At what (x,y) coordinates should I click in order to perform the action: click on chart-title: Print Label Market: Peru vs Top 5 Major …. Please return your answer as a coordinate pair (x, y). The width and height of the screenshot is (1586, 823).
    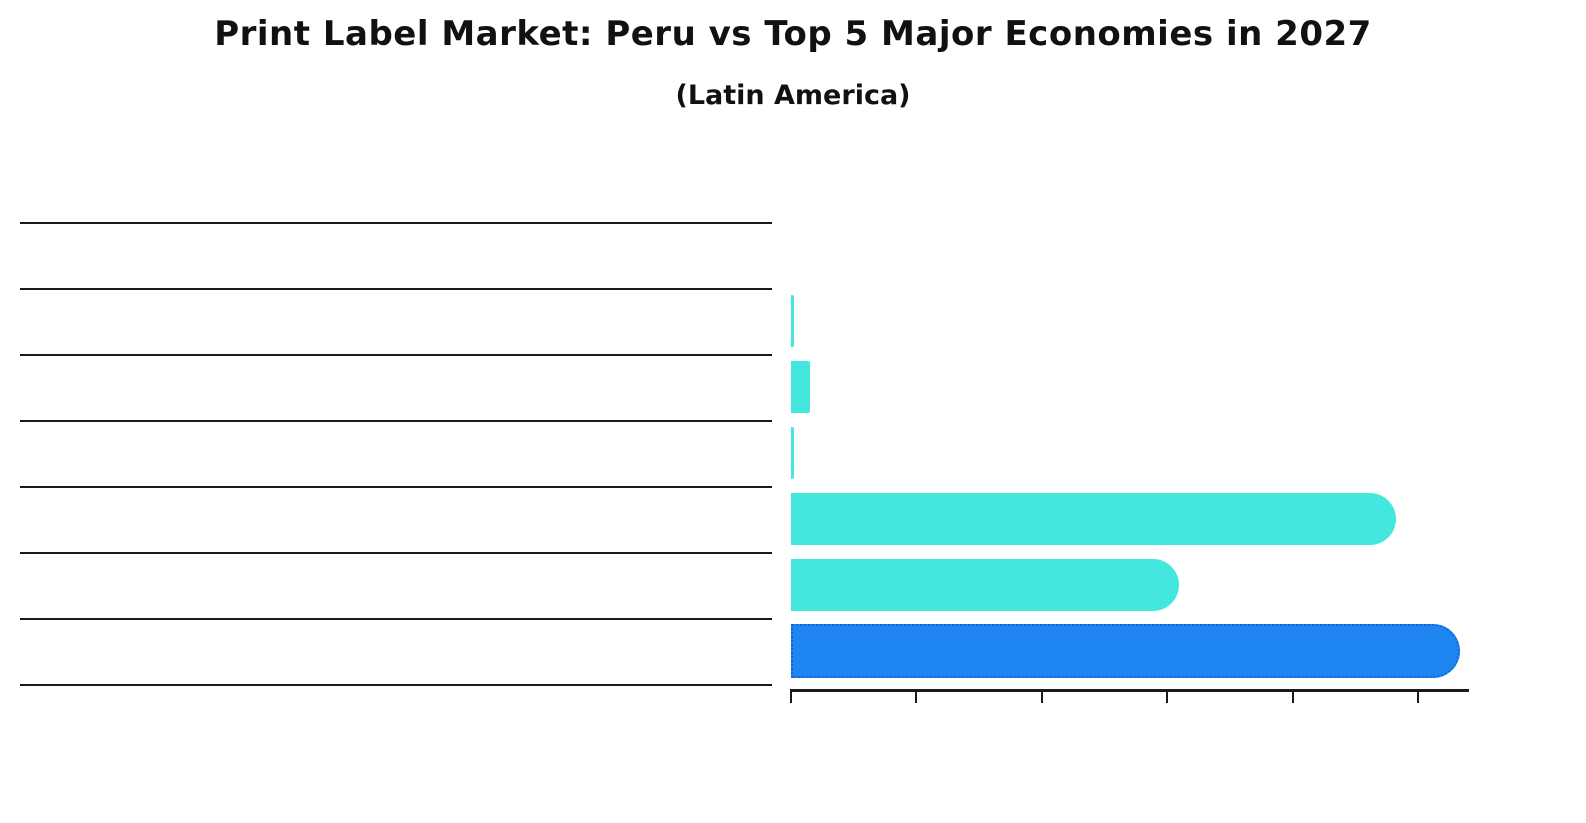
    Looking at the image, I should click on (793, 34).